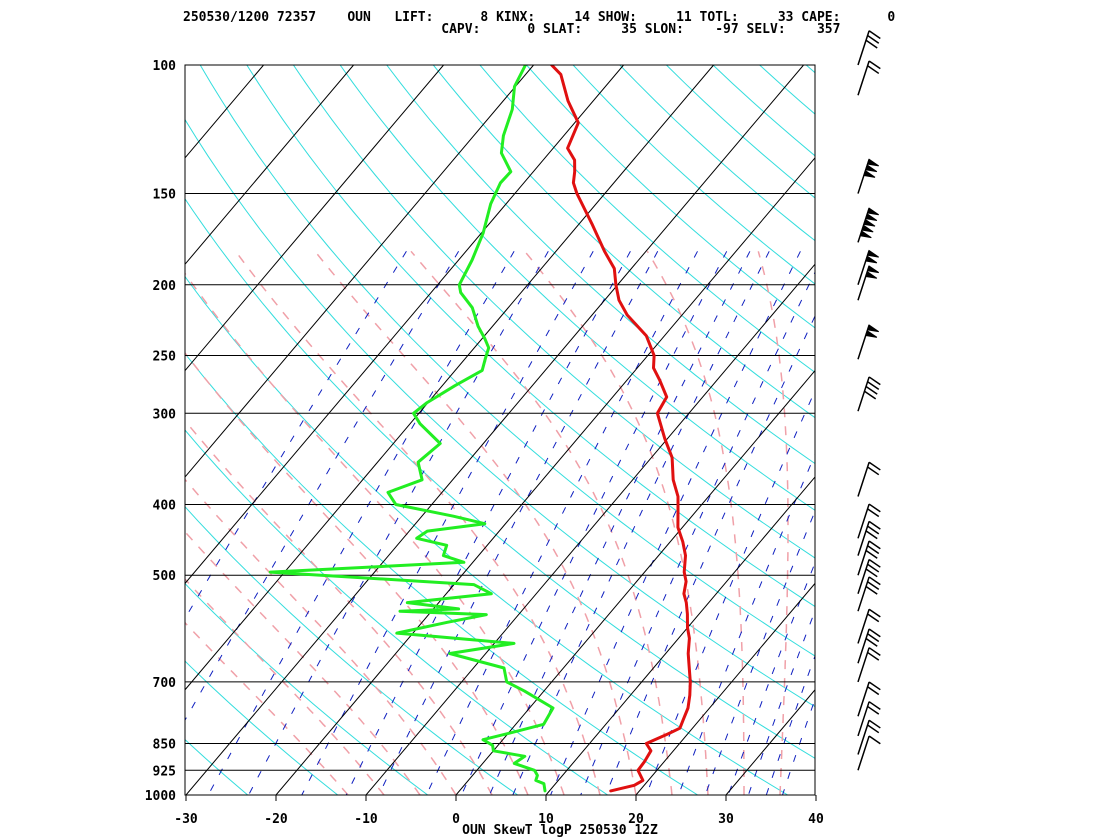 The image size is (1120, 840). I want to click on temp-tick-label: 40, so click(816, 819).